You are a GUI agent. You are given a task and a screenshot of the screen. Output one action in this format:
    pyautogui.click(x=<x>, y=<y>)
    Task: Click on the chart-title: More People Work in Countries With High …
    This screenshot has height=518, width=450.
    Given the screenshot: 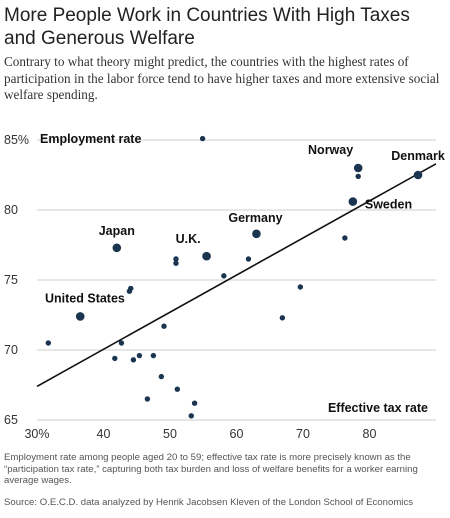 What is the action you would take?
    pyautogui.click(x=207, y=27)
    